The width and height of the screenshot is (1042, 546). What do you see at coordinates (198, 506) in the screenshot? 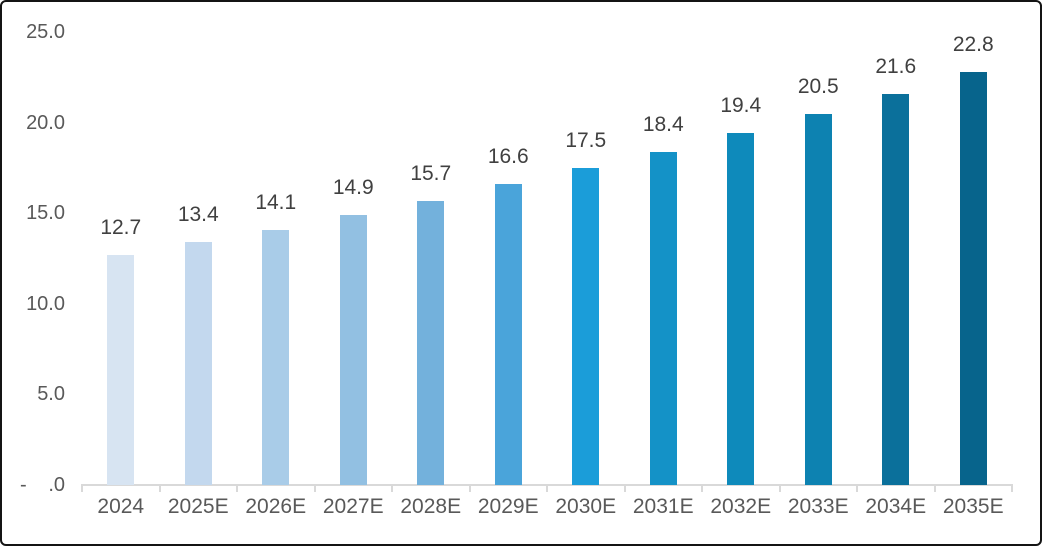
I see `x-axis-label: 2025E` at bounding box center [198, 506].